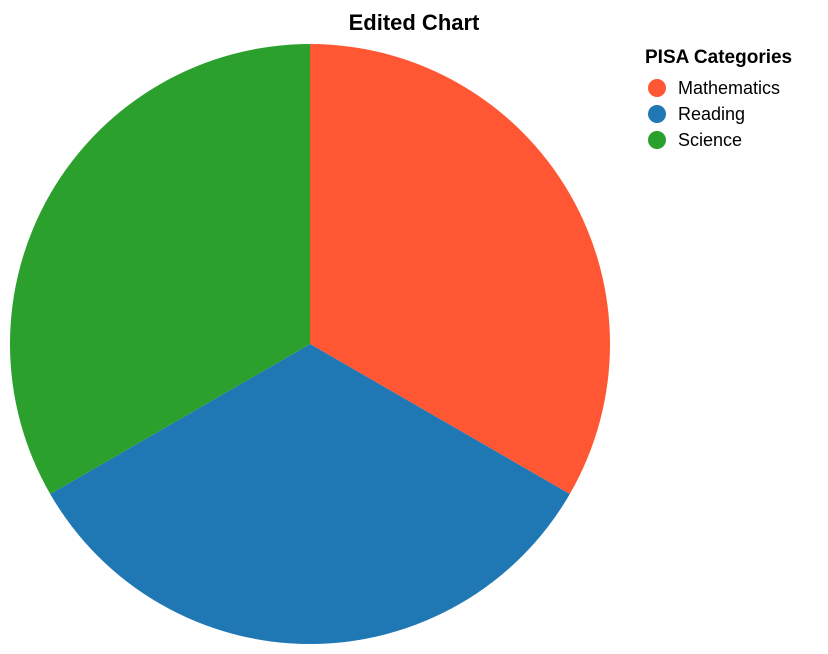  What do you see at coordinates (718, 57) in the screenshot?
I see `legend-title: PISA Categories` at bounding box center [718, 57].